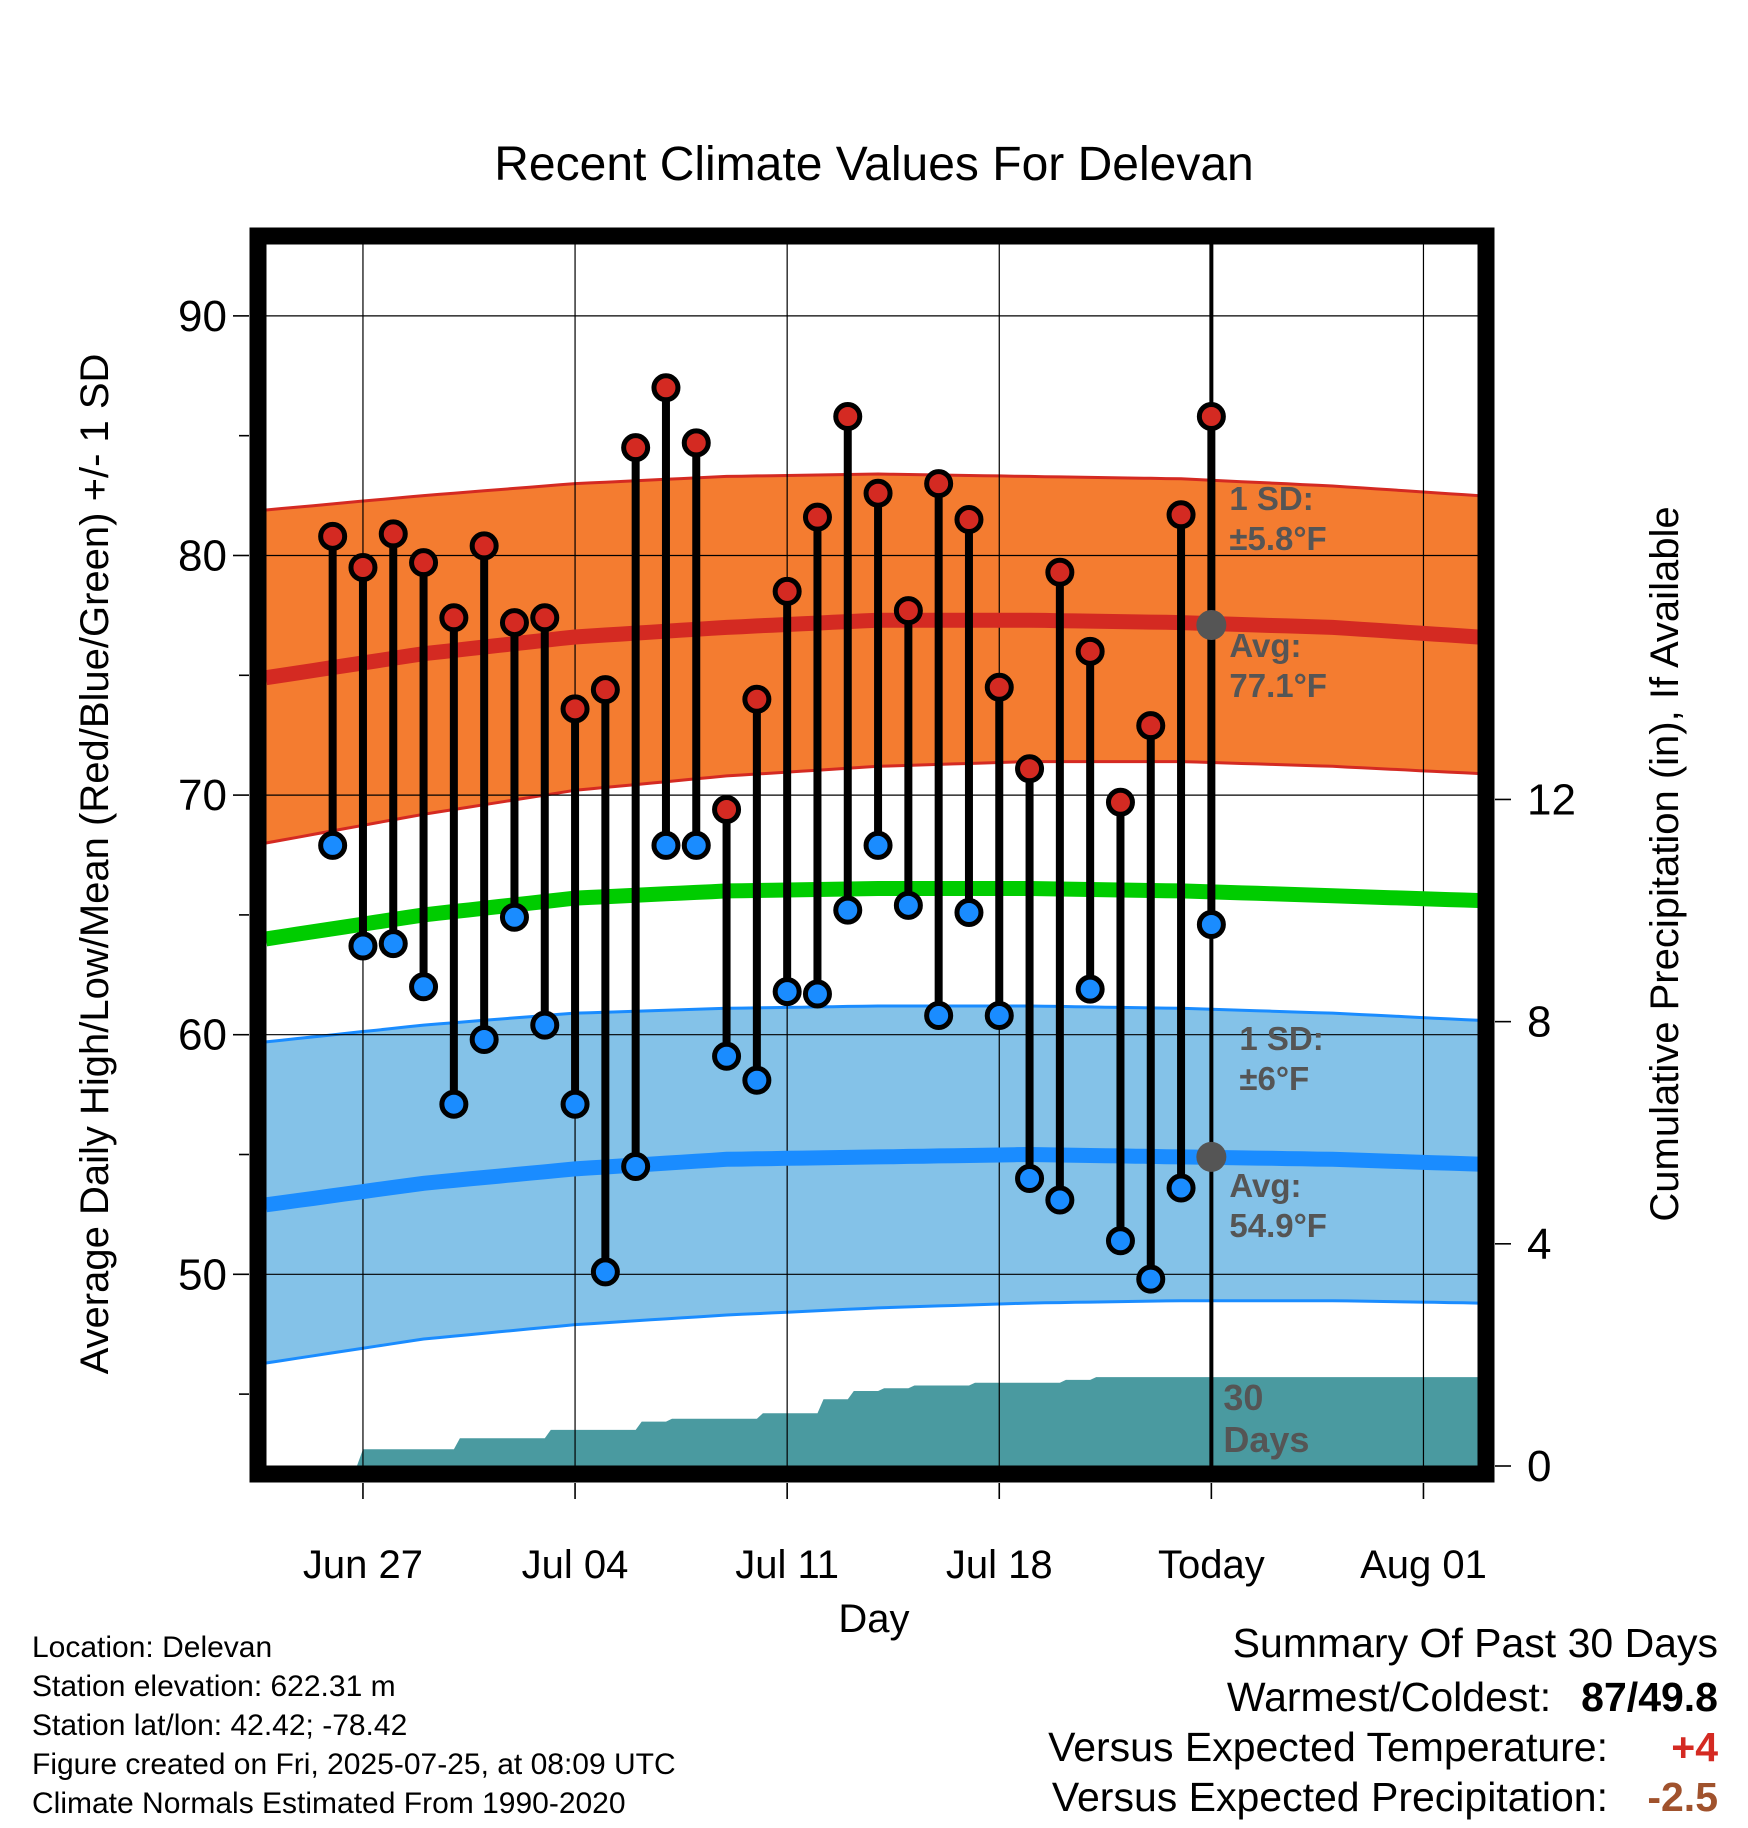  What do you see at coordinates (1266, 1439) in the screenshot?
I see `days-word-label: Days` at bounding box center [1266, 1439].